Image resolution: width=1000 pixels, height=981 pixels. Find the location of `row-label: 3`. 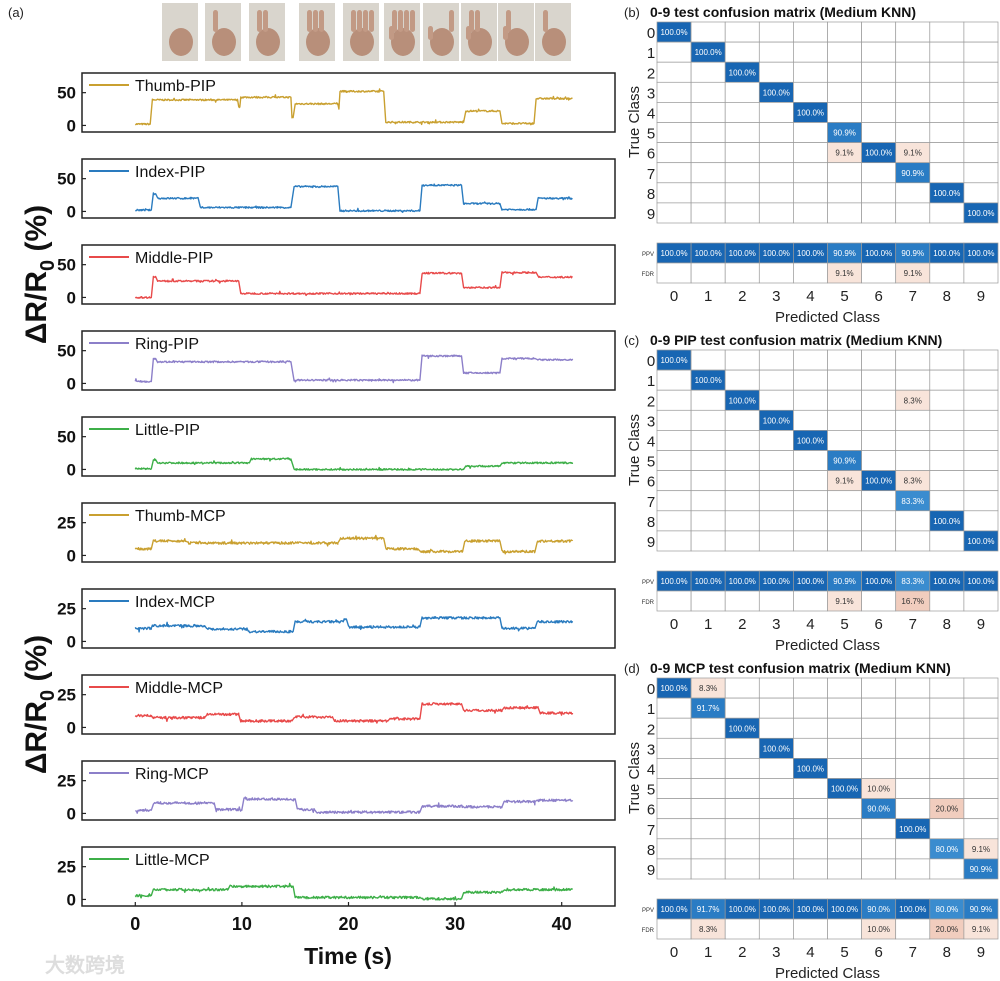

row-label: 3 is located at coordinates (651, 749).